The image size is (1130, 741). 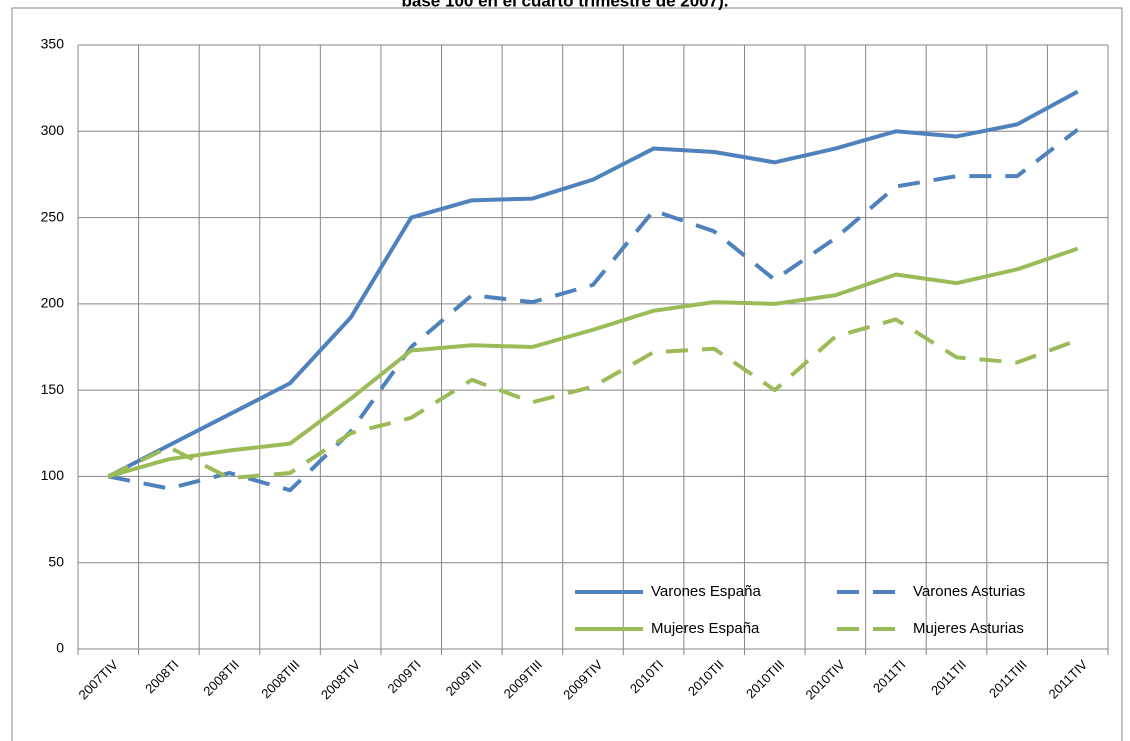 What do you see at coordinates (53, 44) in the screenshot?
I see `y-tick-label: 350` at bounding box center [53, 44].